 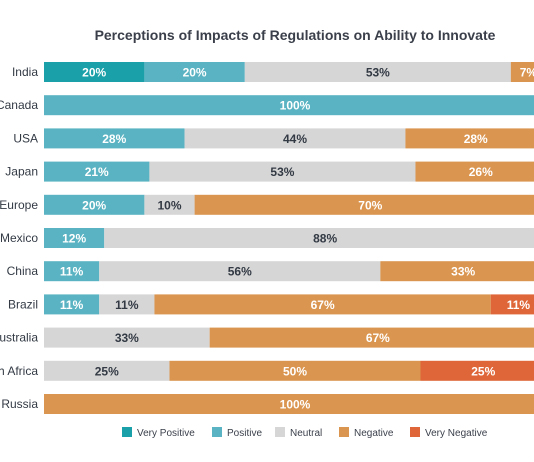 I want to click on category-label-russia: Russia, so click(x=19, y=404).